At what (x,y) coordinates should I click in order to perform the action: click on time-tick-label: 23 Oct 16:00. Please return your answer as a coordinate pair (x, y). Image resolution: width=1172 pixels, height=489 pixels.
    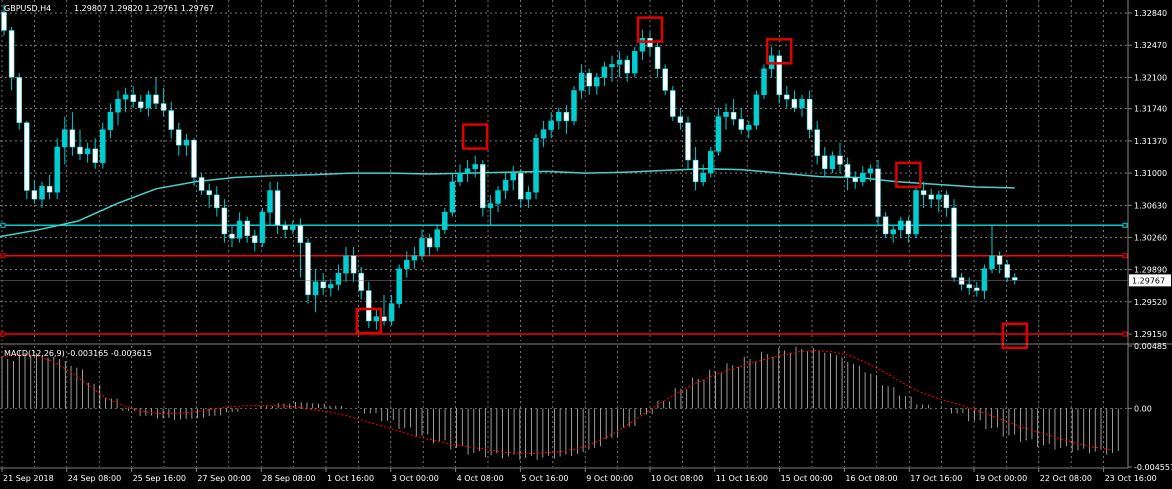
    Looking at the image, I should click on (1131, 478).